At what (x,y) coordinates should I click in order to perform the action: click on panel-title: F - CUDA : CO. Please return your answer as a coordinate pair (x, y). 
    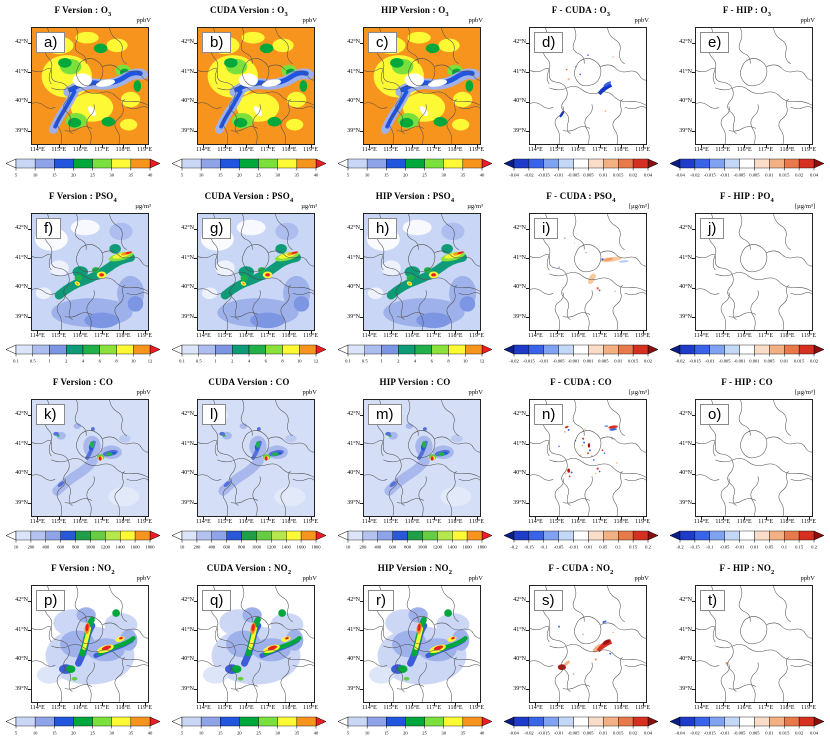
    Looking at the image, I should click on (581, 383).